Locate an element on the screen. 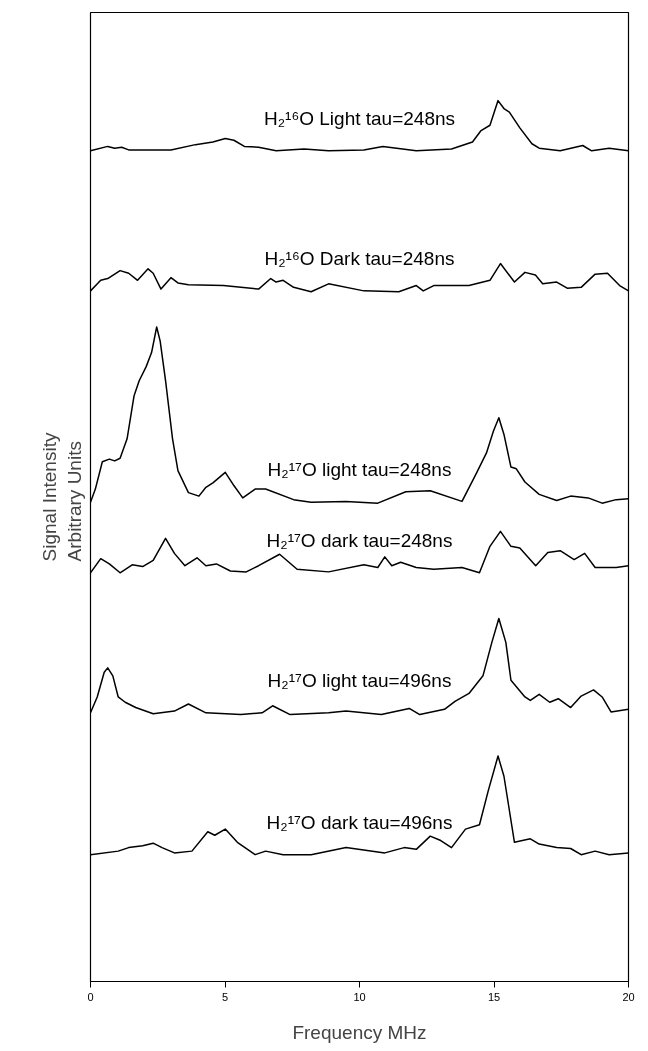  series-label: H₂¹⁶O Light tau=248ns is located at coordinates (359, 118).